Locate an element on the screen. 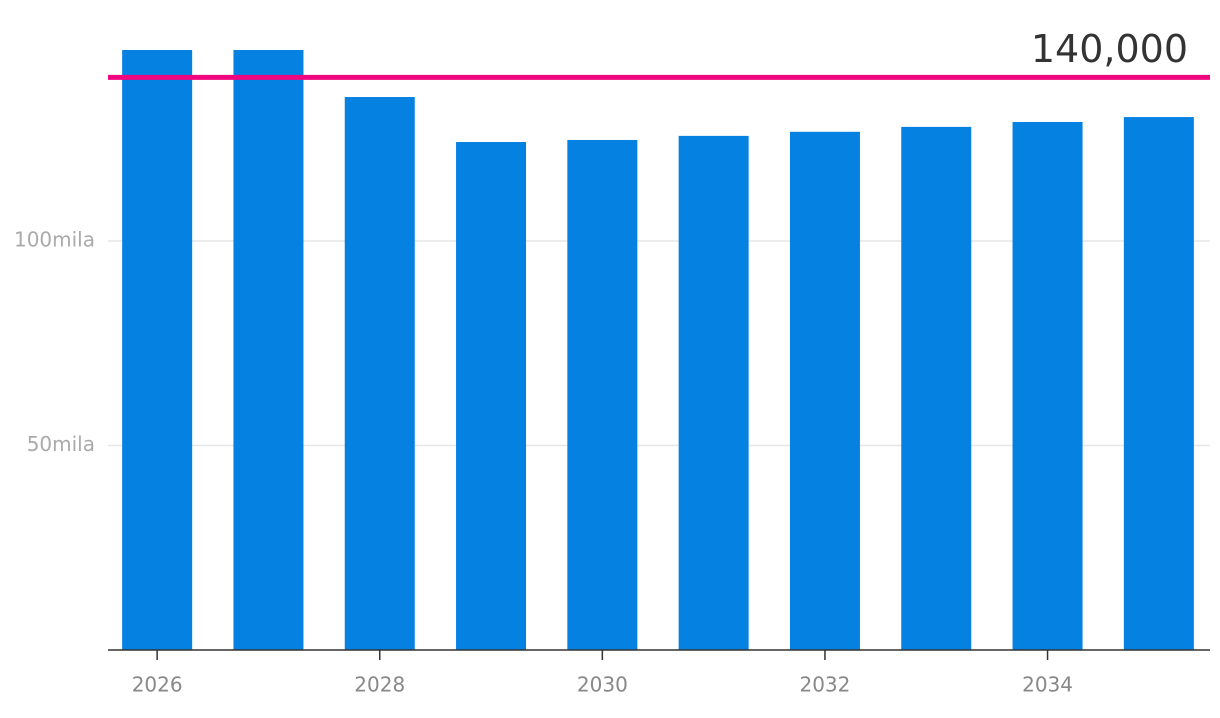 This screenshot has width=1220, height=718. reference-label: 140,000 is located at coordinates (1109, 49).